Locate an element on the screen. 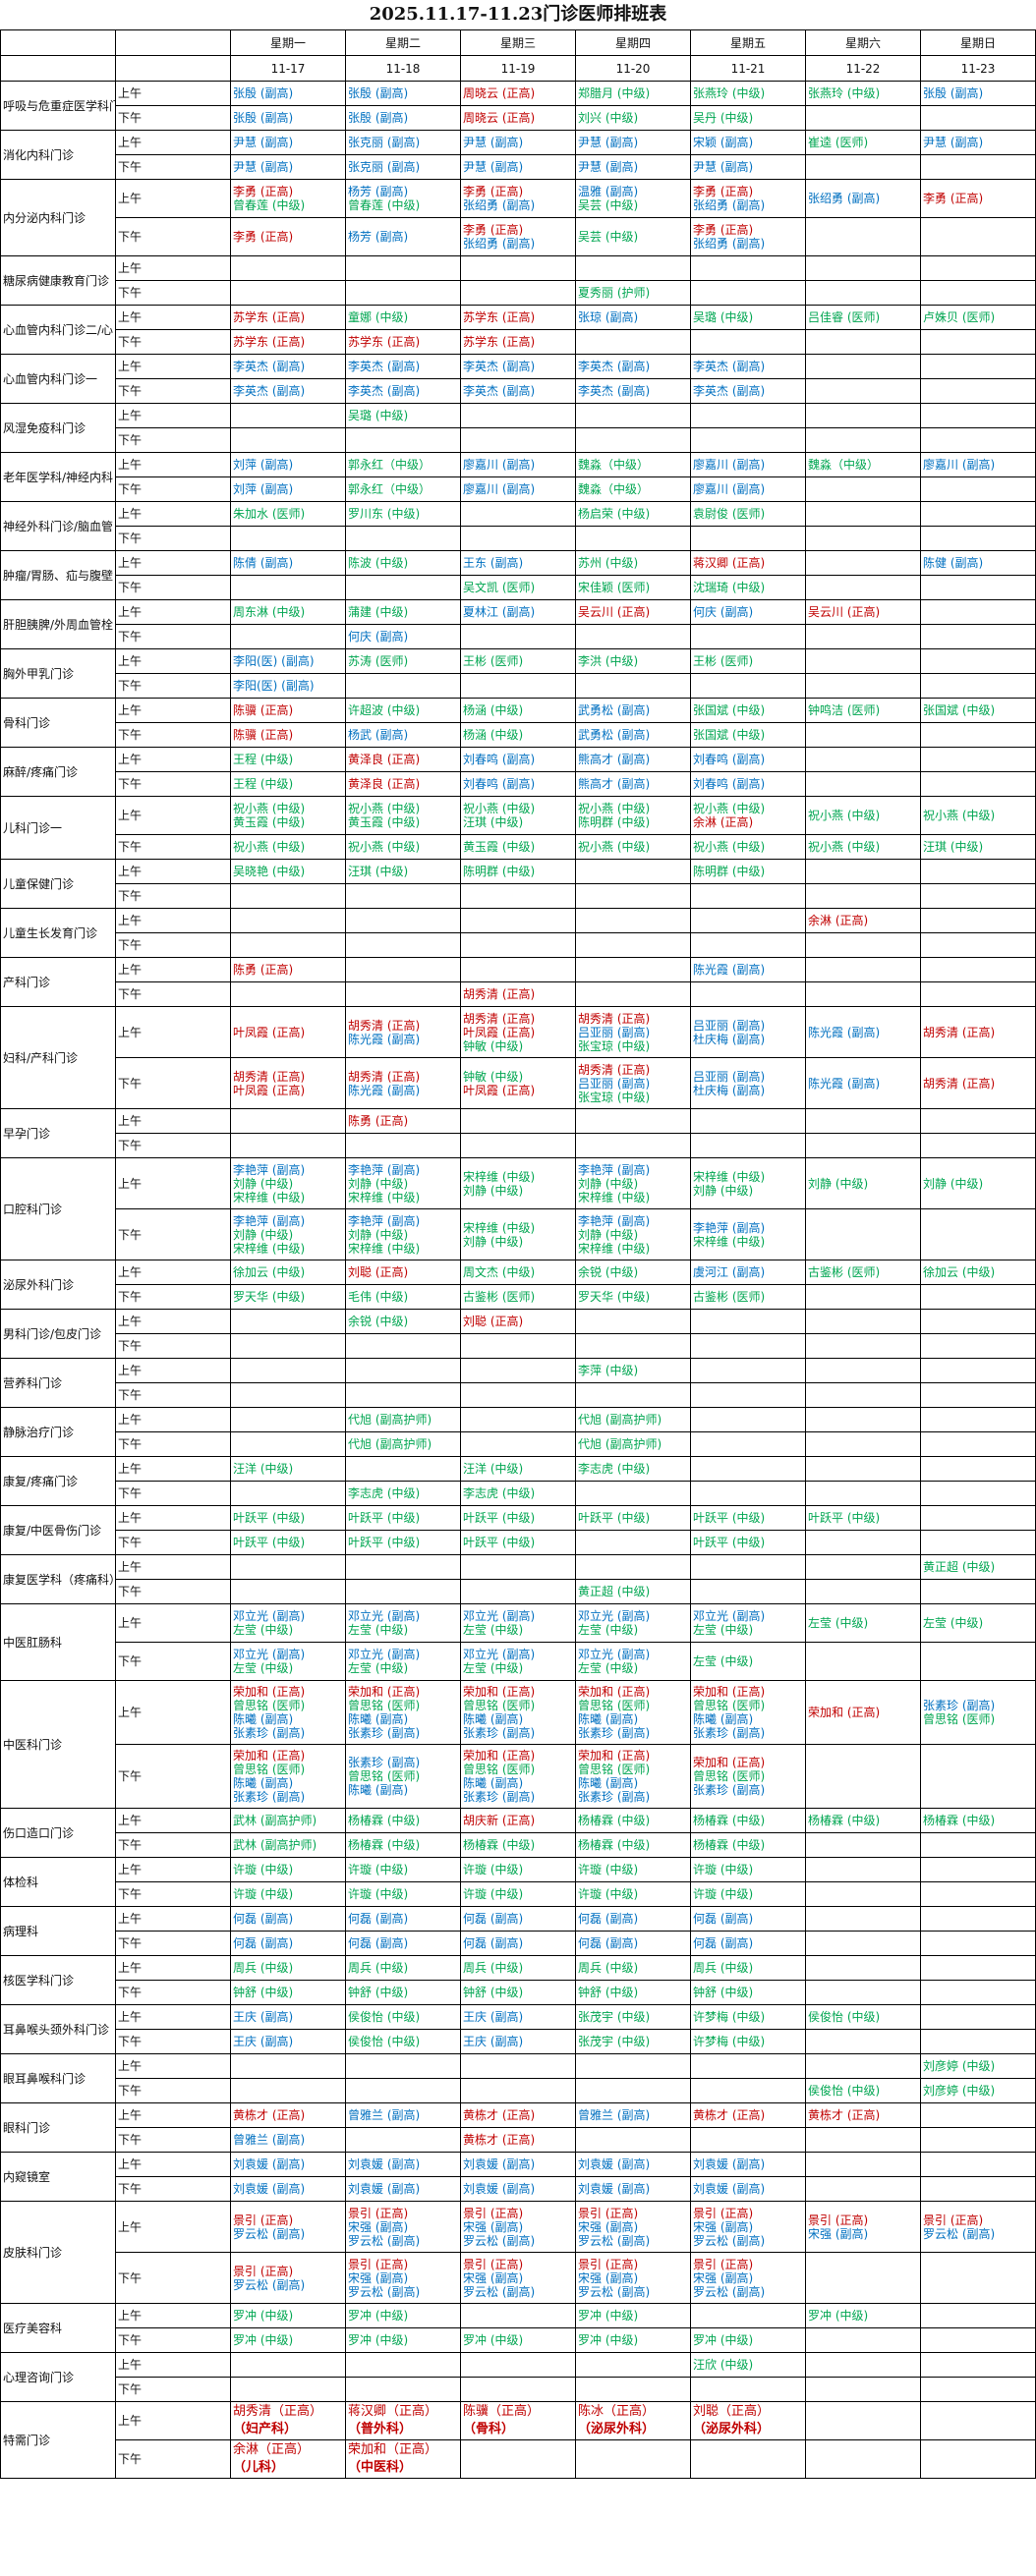 The height and width of the screenshot is (2576, 1036). schedule-cell: 罗冲 (中级) is located at coordinates (748, 2340).